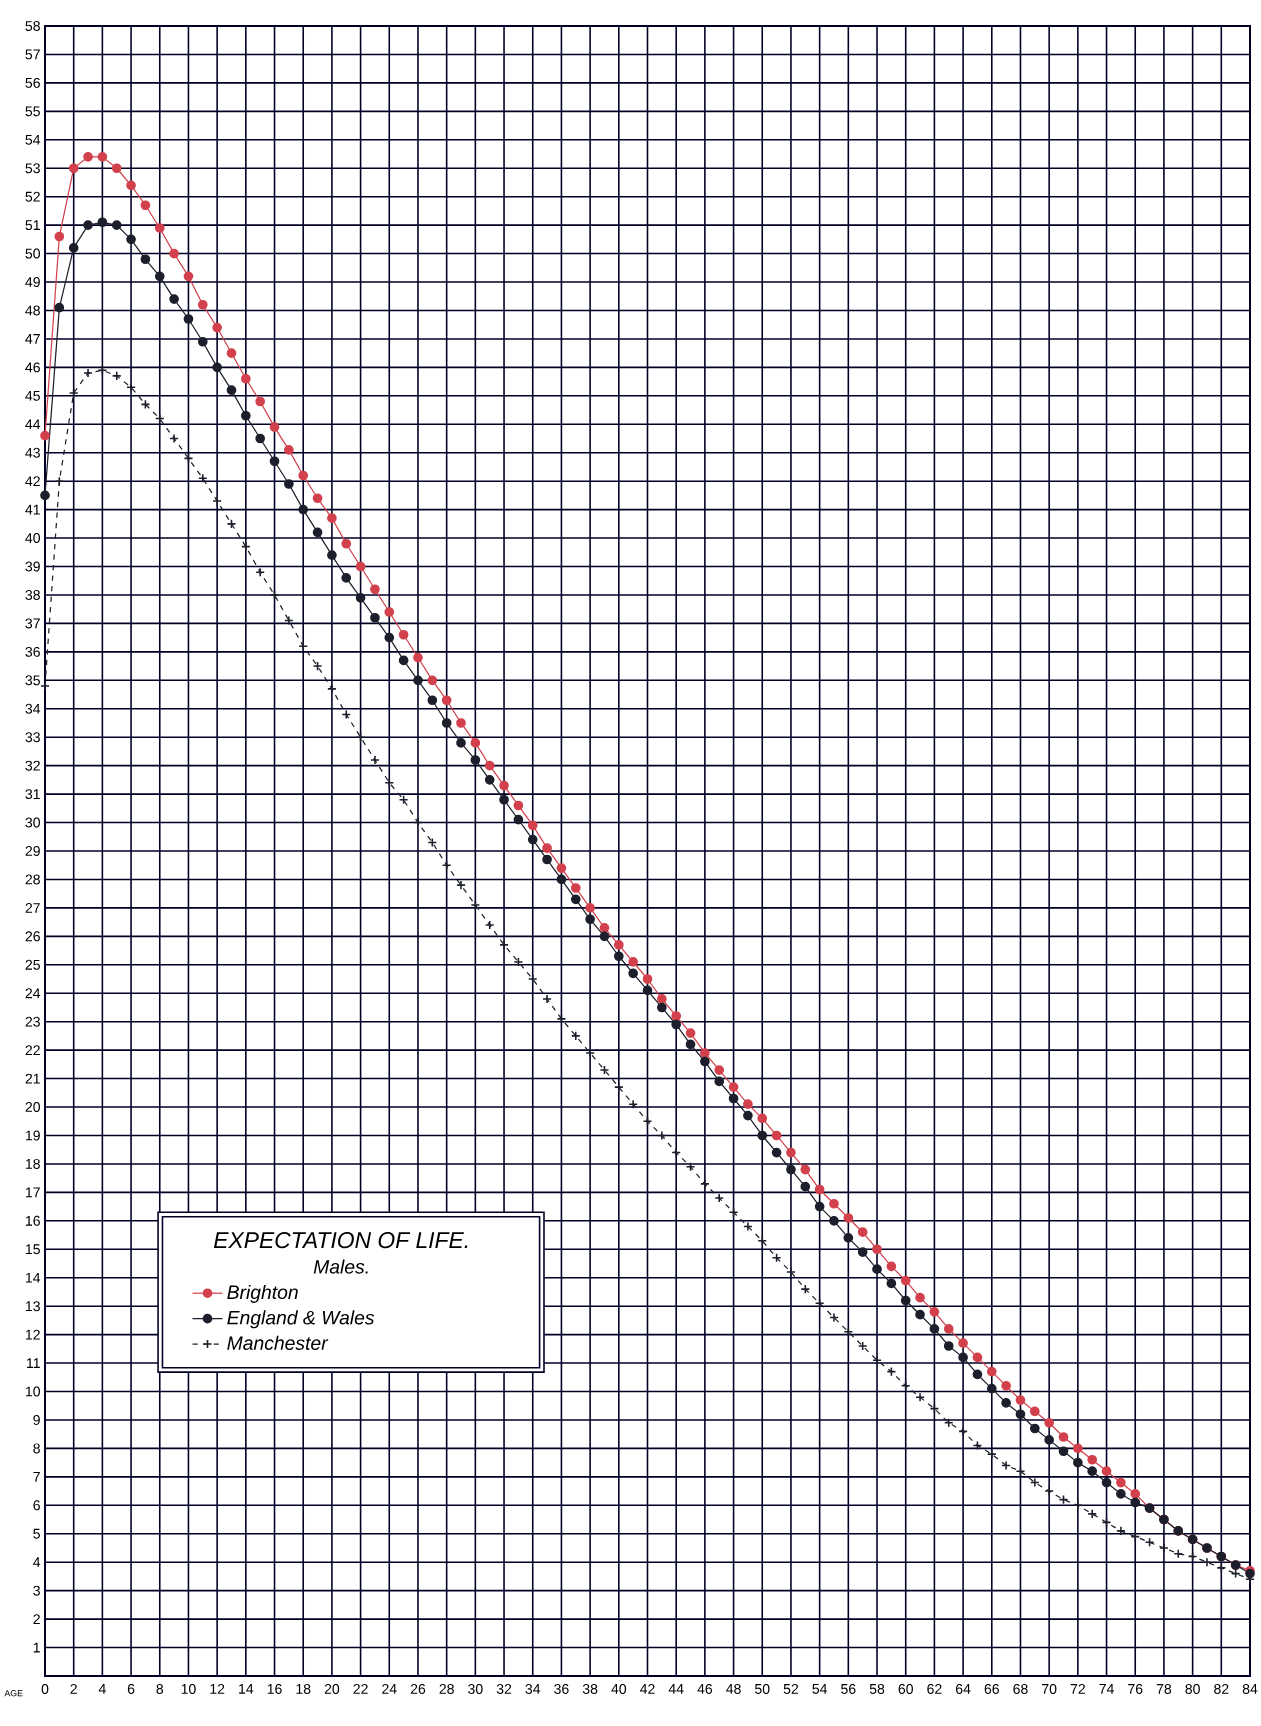 This screenshot has width=1261, height=1726. I want to click on y-tick-label: 10, so click(32, 1391).